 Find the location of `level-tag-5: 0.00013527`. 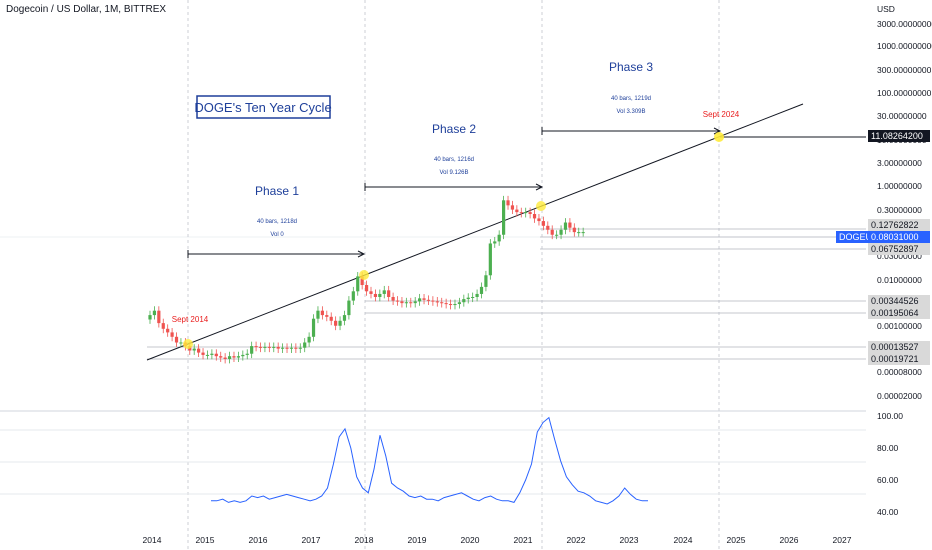

level-tag-5: 0.00013527 is located at coordinates (899, 347).